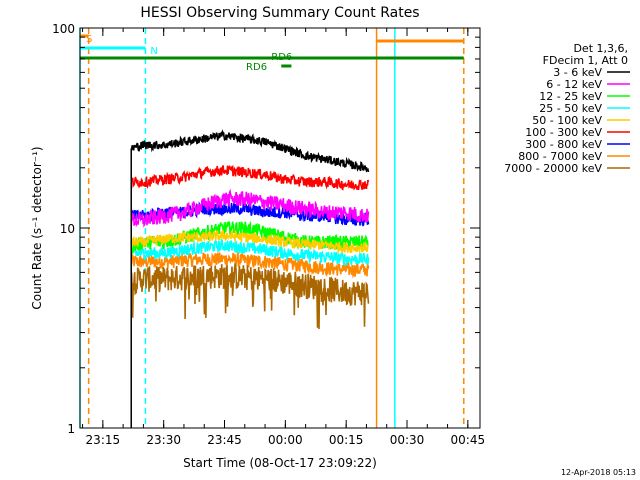 This screenshot has width=640, height=480. Describe the element at coordinates (570, 108) in the screenshot. I see `legend-label: 25 - 50 keV` at that location.